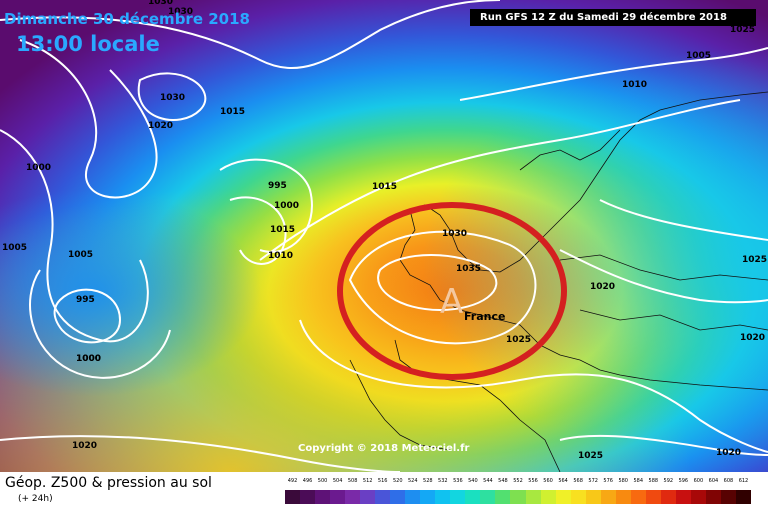 This screenshot has height=512, width=768. What do you see at coordinates (473, 481) in the screenshot?
I see `scale-tick-label: 540` at bounding box center [473, 481].